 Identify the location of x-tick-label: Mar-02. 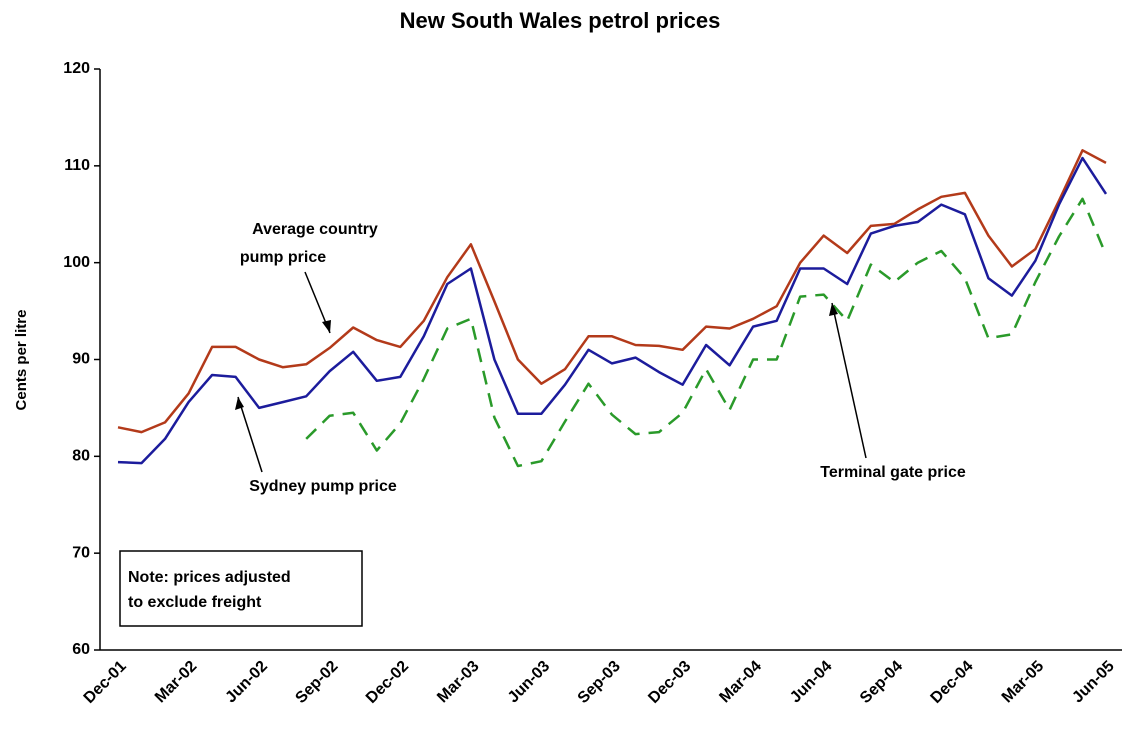
(176, 682).